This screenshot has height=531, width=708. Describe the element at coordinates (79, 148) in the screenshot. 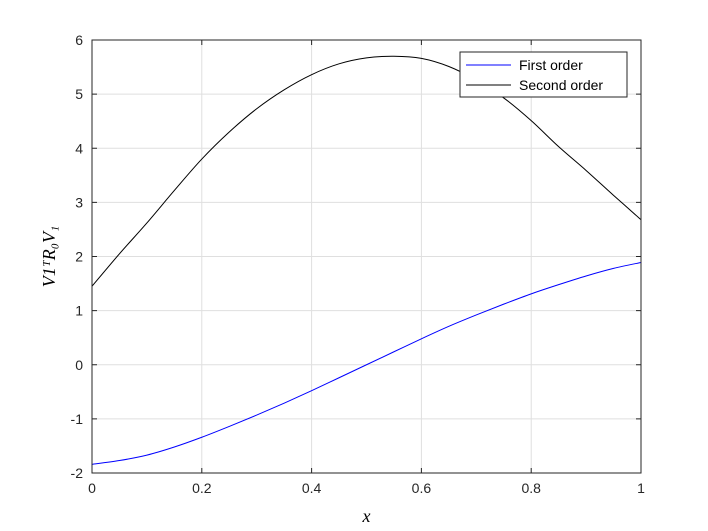

I see `y-tick-label: 4` at that location.